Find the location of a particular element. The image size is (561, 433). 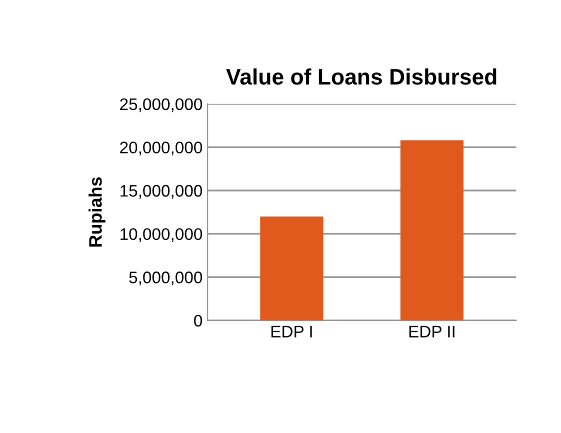

y-axis-title: Rupiahs is located at coordinates (97, 212).